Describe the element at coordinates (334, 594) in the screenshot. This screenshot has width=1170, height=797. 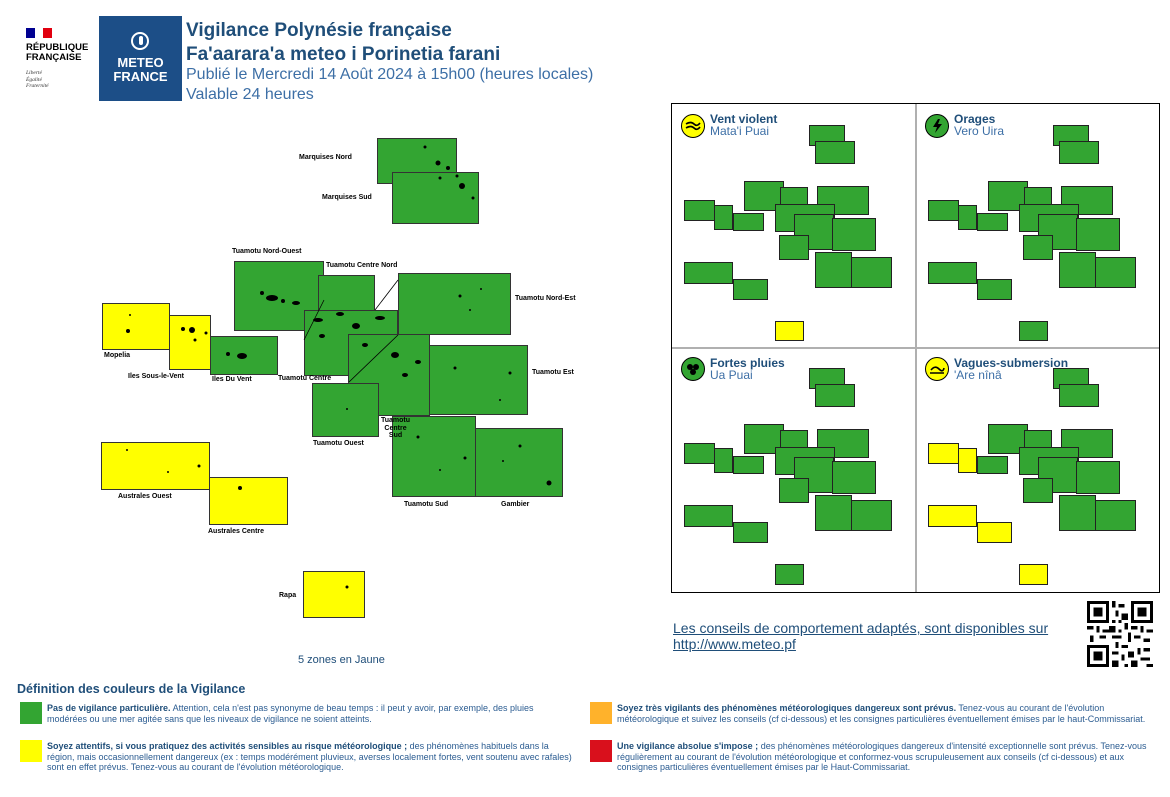
I see `zone-rapa` at that location.